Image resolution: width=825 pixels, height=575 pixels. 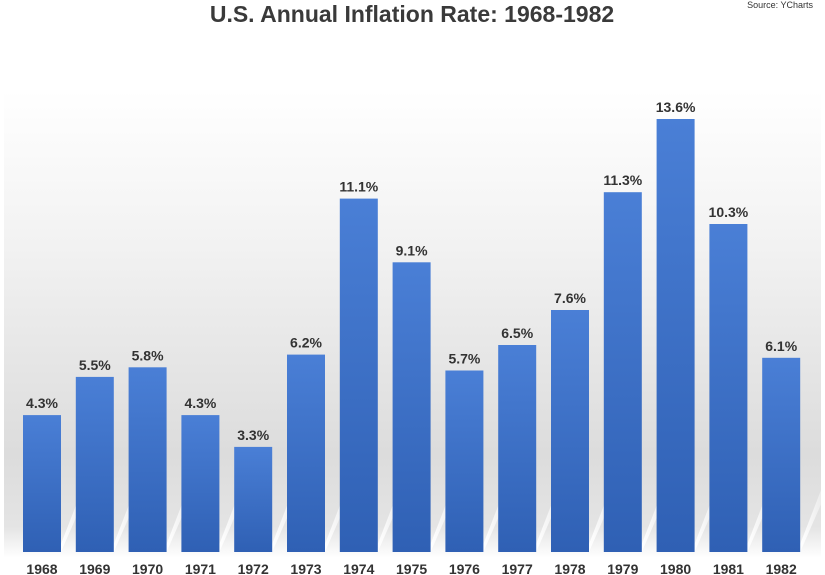 I want to click on bar-1981, so click(x=728, y=388).